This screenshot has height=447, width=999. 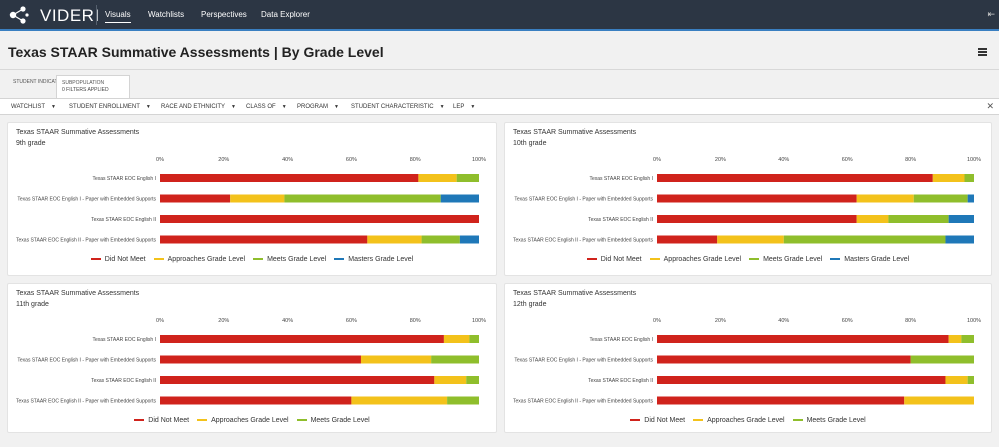 I want to click on legend-label: Meets Grade Level, so click(x=793, y=259).